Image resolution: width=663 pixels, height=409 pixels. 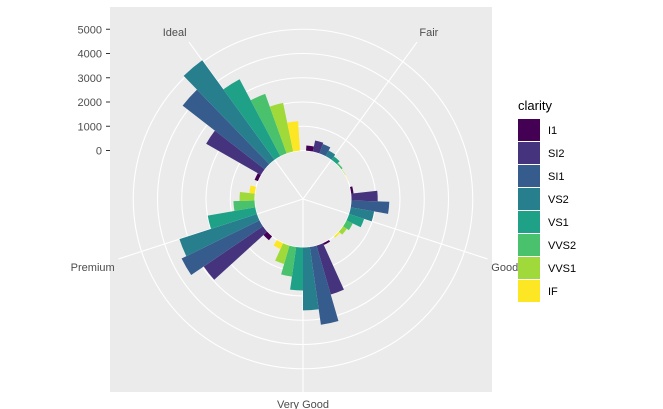 What do you see at coordinates (343, 172) in the screenshot?
I see `bar-vvs1-fair` at bounding box center [343, 172].